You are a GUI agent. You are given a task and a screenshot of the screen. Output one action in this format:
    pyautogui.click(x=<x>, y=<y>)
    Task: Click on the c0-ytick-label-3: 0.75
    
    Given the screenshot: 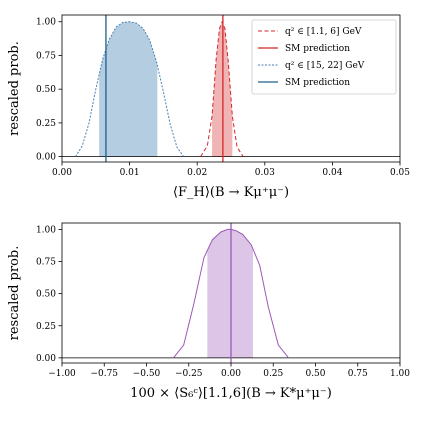 What is the action you would take?
    pyautogui.click(x=46, y=56)
    